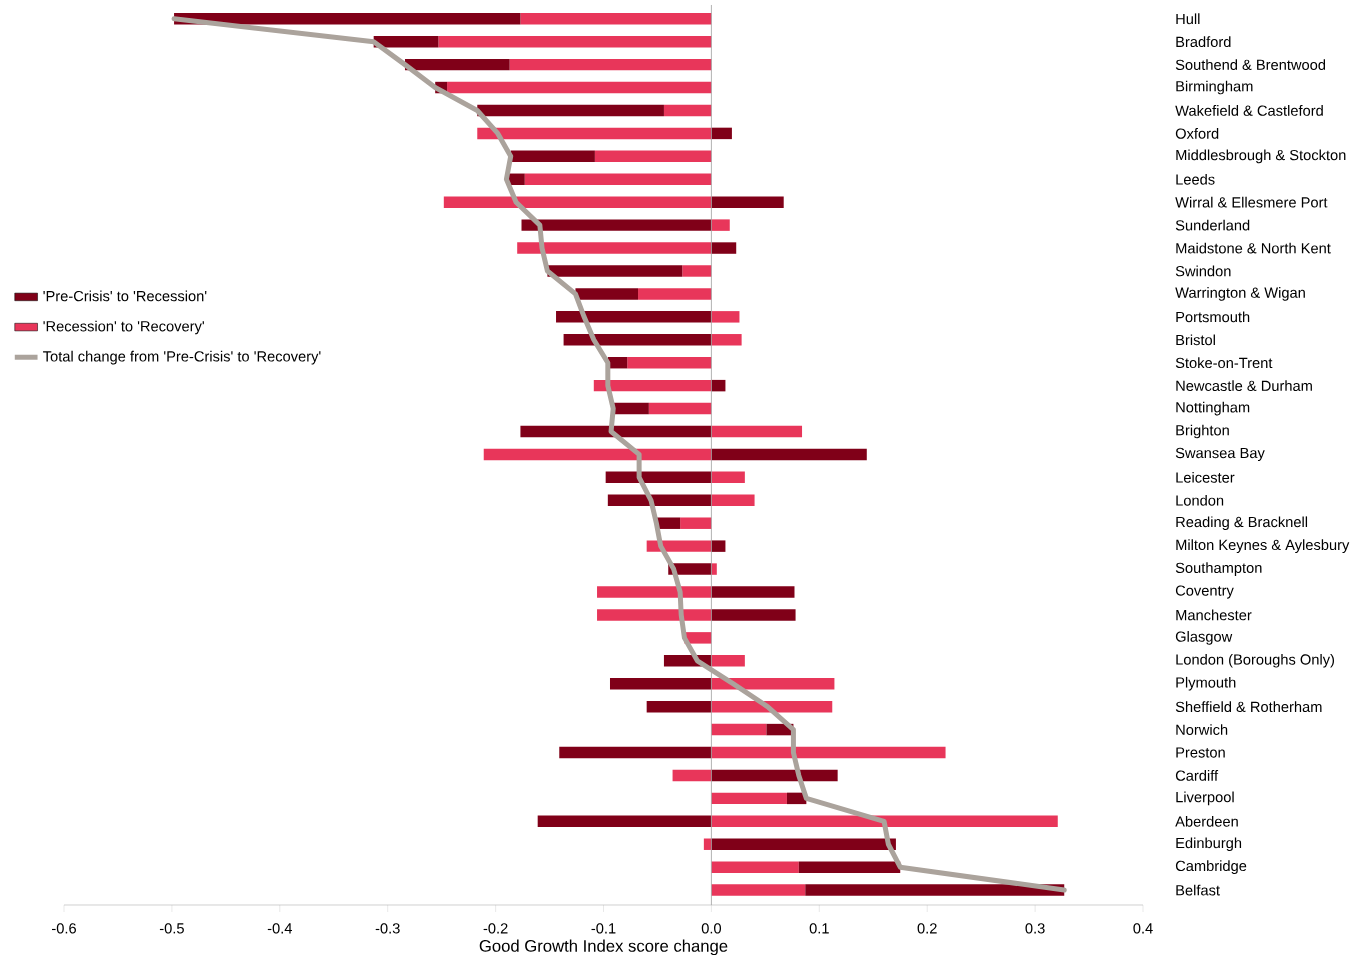  I want to click on y-tick-label: Plymouth, so click(1206, 683).